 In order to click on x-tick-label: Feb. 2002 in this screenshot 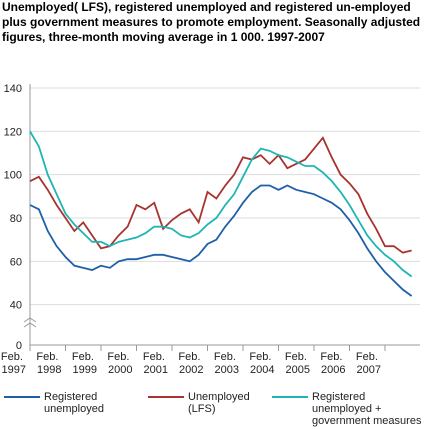, I will do `click(190, 363)`.